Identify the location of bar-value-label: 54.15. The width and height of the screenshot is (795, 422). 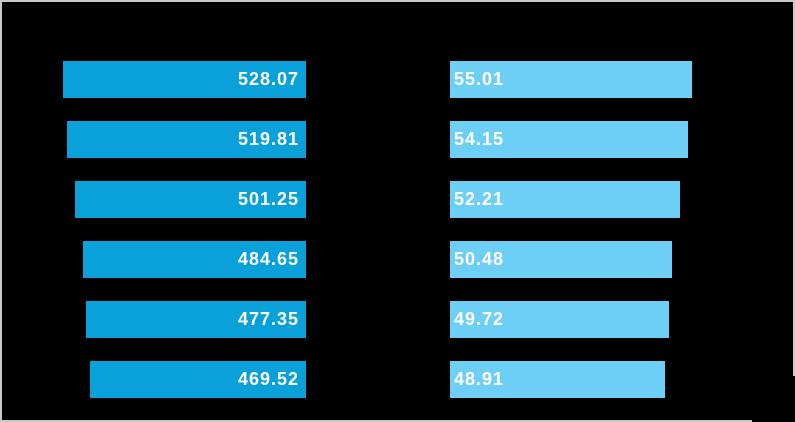
(479, 139).